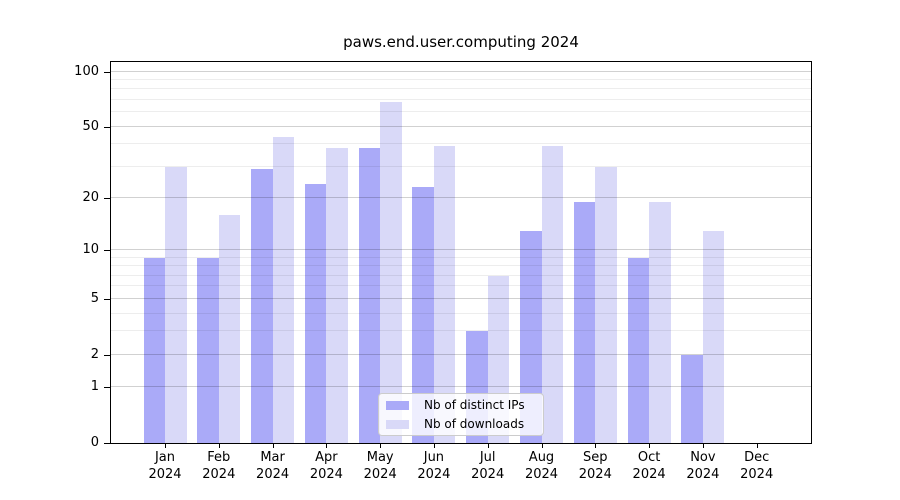 The image size is (900, 500). I want to click on chart-title: paws.end.user.computing 2024, so click(461, 42).